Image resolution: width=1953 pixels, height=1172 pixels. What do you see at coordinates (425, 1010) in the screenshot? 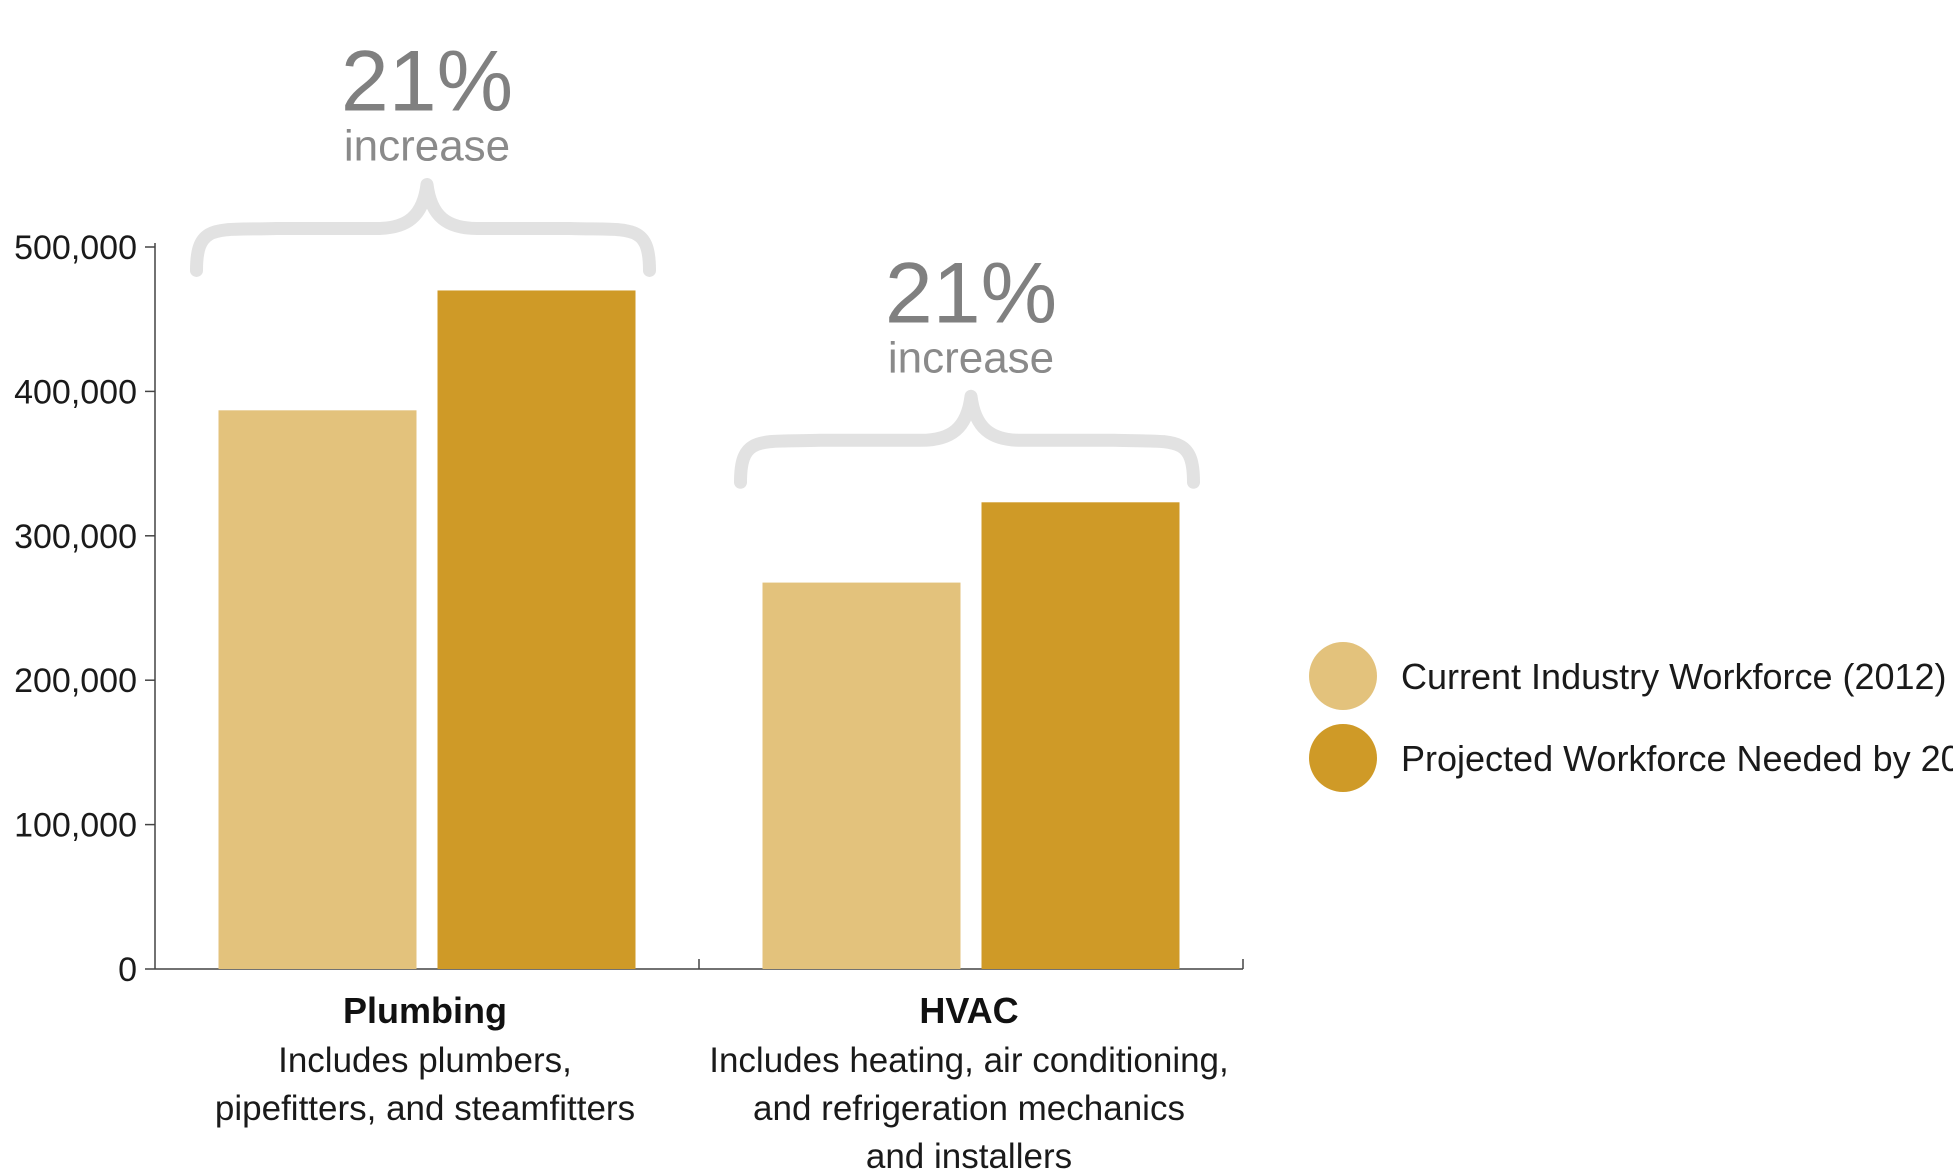
I see `category-label-plumbing: Plumbing` at bounding box center [425, 1010].